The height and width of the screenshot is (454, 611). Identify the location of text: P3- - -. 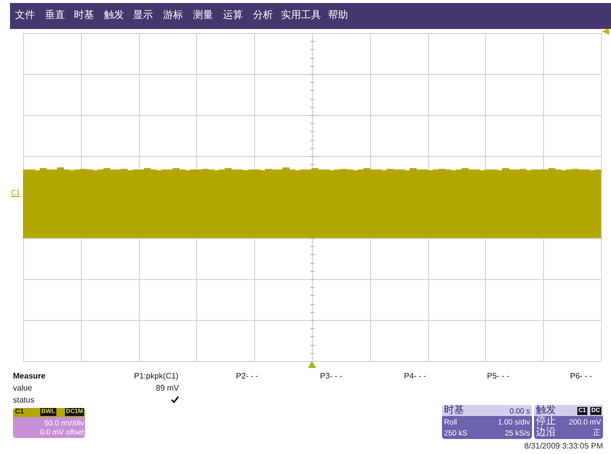
(331, 376).